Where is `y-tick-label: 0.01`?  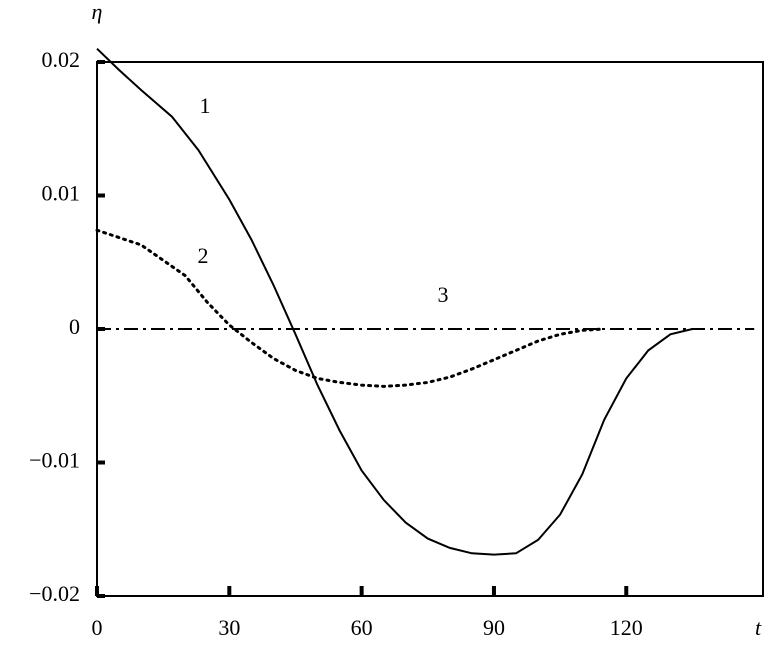 y-tick-label: 0.01 is located at coordinates (61, 193).